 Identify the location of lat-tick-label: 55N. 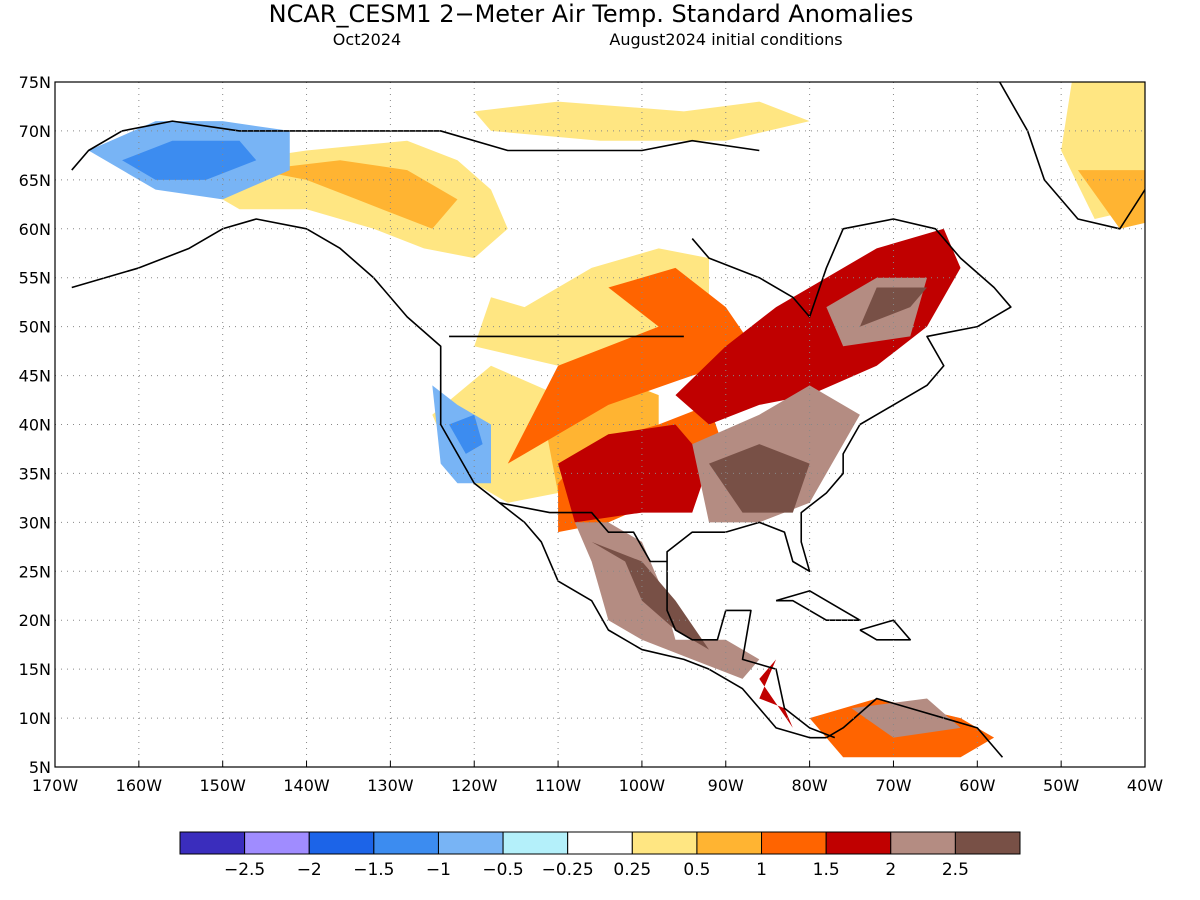
(35, 278).